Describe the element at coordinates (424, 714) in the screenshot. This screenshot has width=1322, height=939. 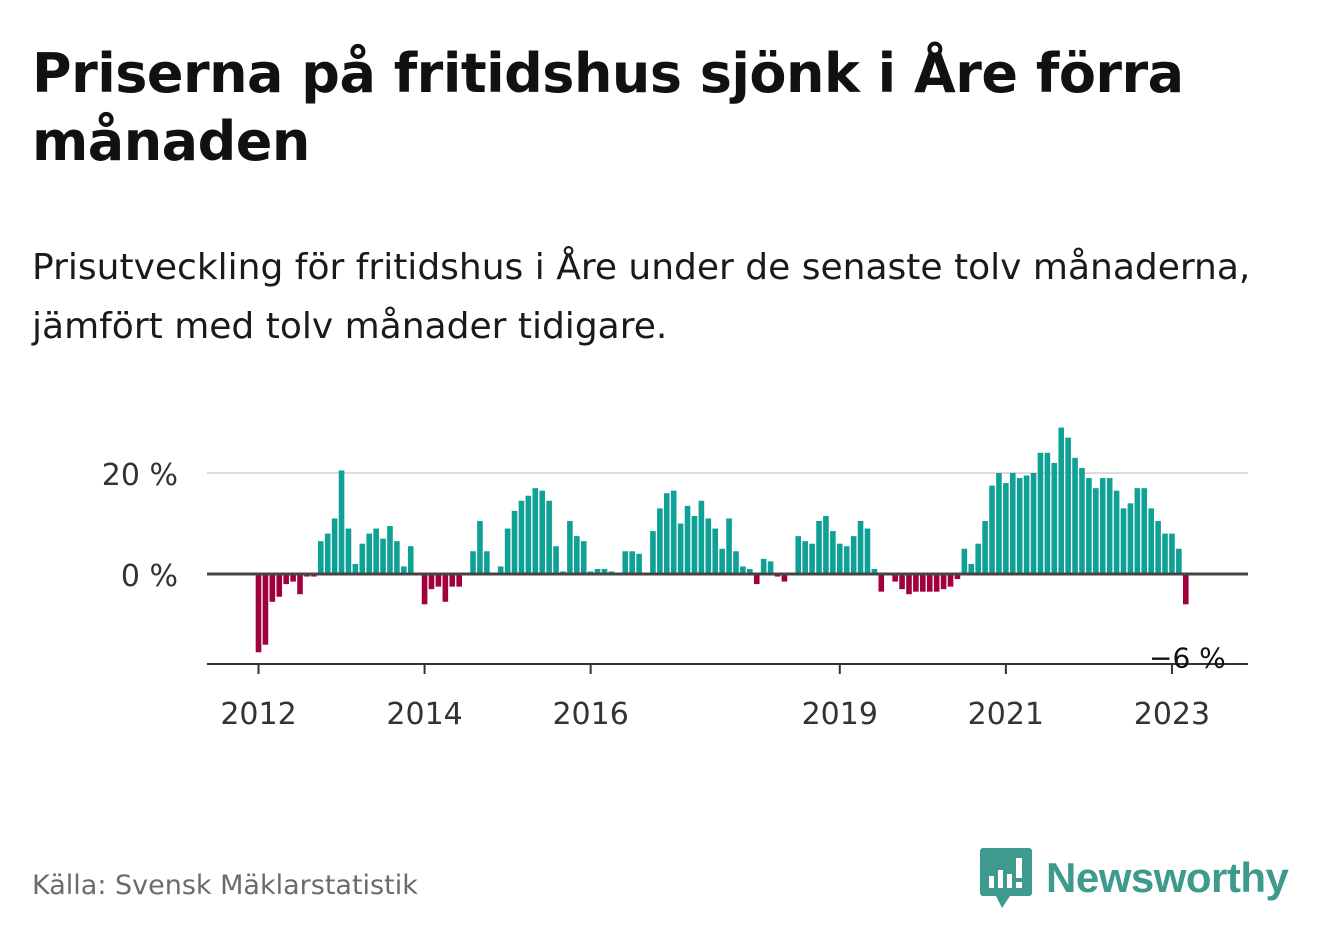
I see `x-tick-label: 2014` at that location.